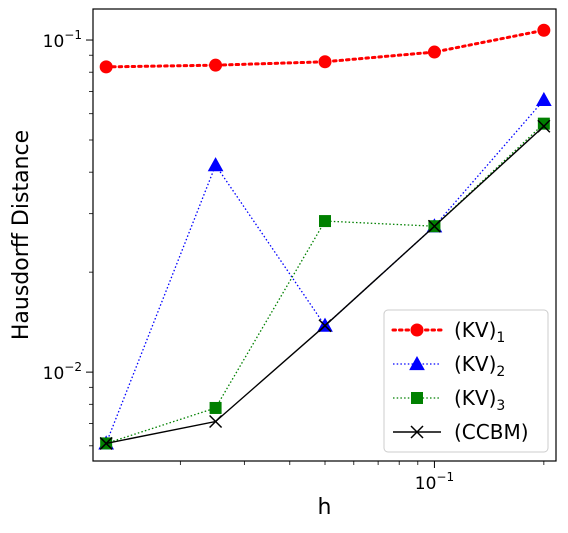 This screenshot has height=533, width=568. What do you see at coordinates (449, 400) in the screenshot?
I see `legend-item: (KV)3` at bounding box center [449, 400].